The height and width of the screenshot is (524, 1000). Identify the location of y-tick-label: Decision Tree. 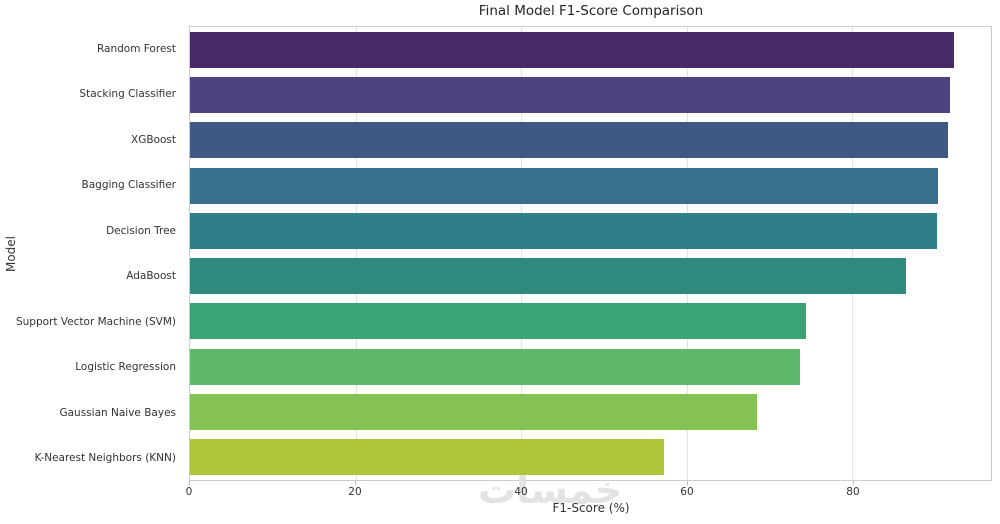
(141, 230).